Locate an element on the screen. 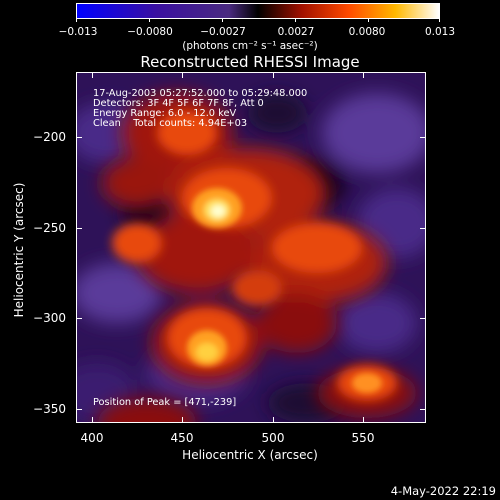 The width and height of the screenshot is (500, 500). colorbar-tick-label: −0.013 is located at coordinates (78, 32).